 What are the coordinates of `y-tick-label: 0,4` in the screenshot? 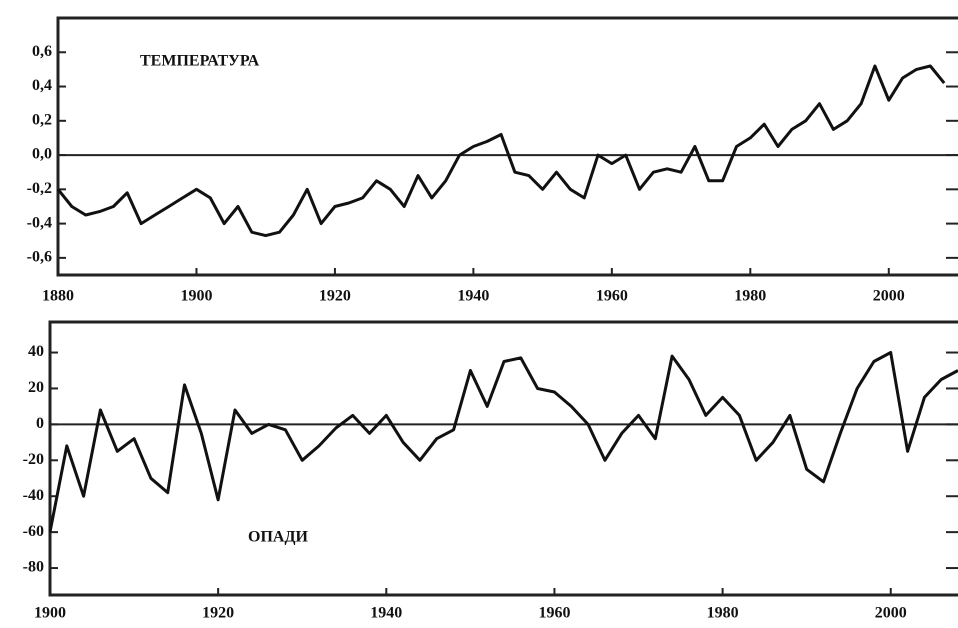 It's located at (42, 85).